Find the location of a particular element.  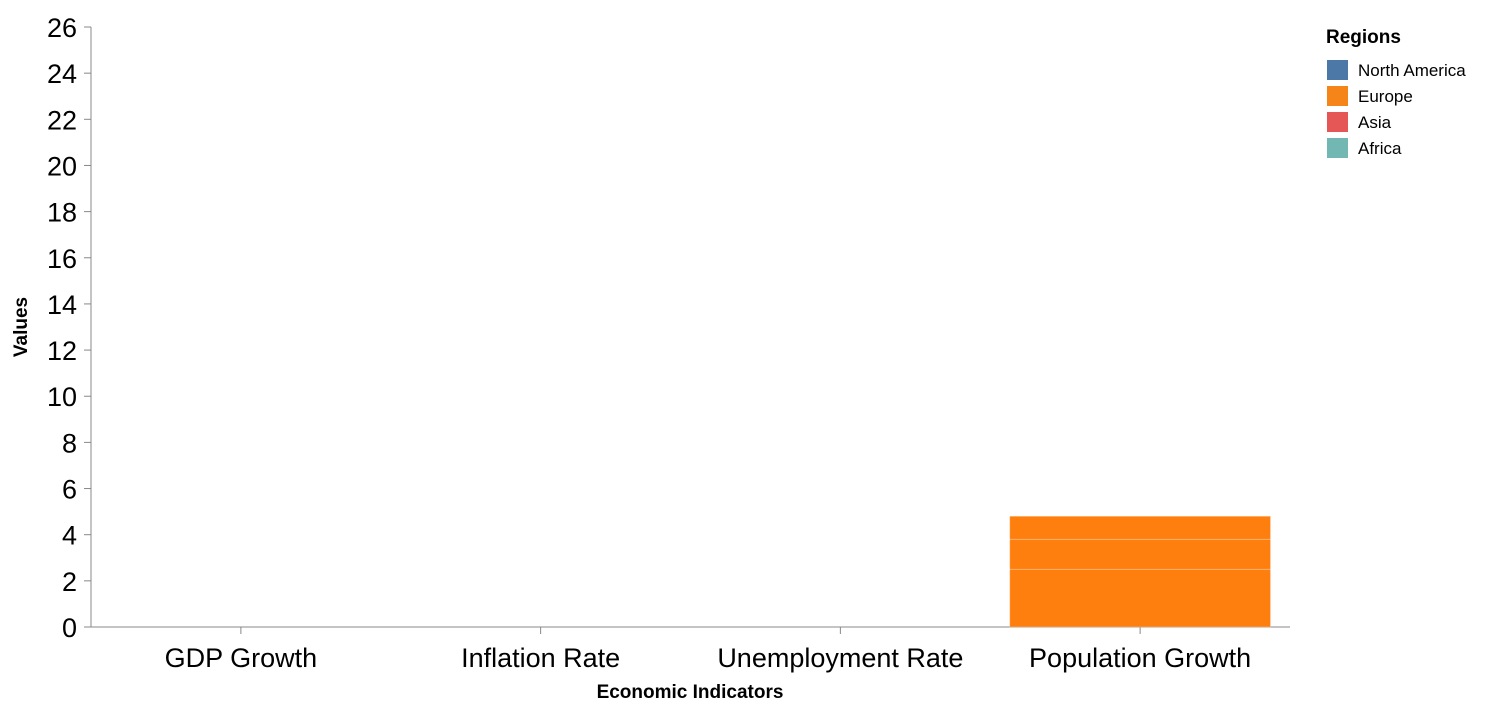

x-tick-label: GDP Growth is located at coordinates (241, 658).